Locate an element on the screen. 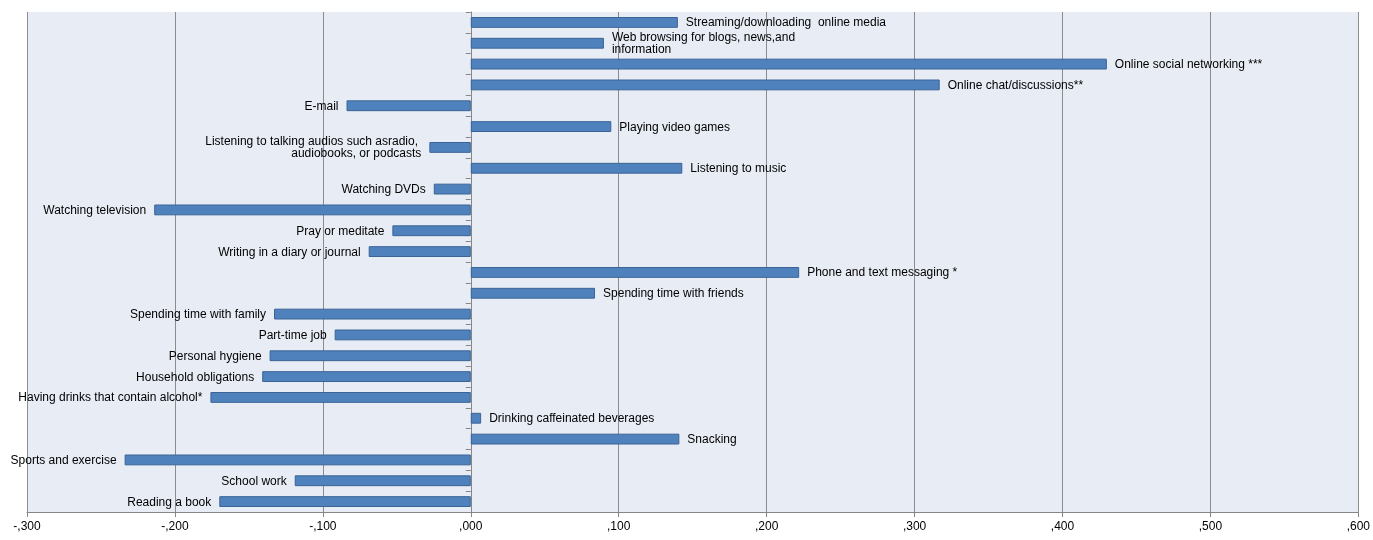 The width and height of the screenshot is (1373, 540). y-tick-label: Sports and exercise is located at coordinates (63, 459).